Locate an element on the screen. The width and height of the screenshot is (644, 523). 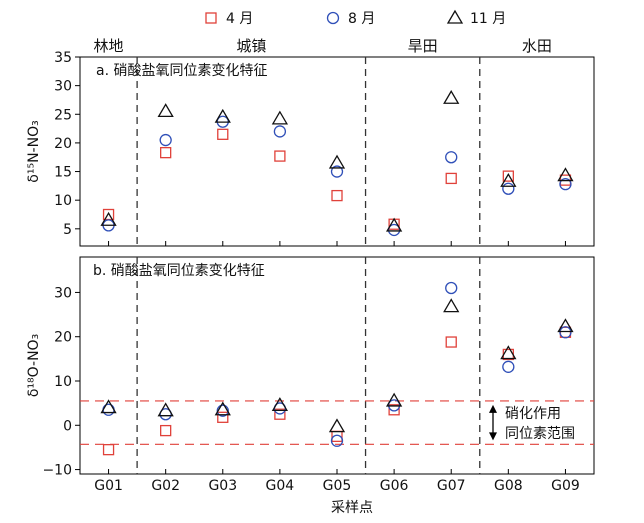
panel-a-title: a. 硝酸盐氧同位素变化特征 is located at coordinates (181, 71).